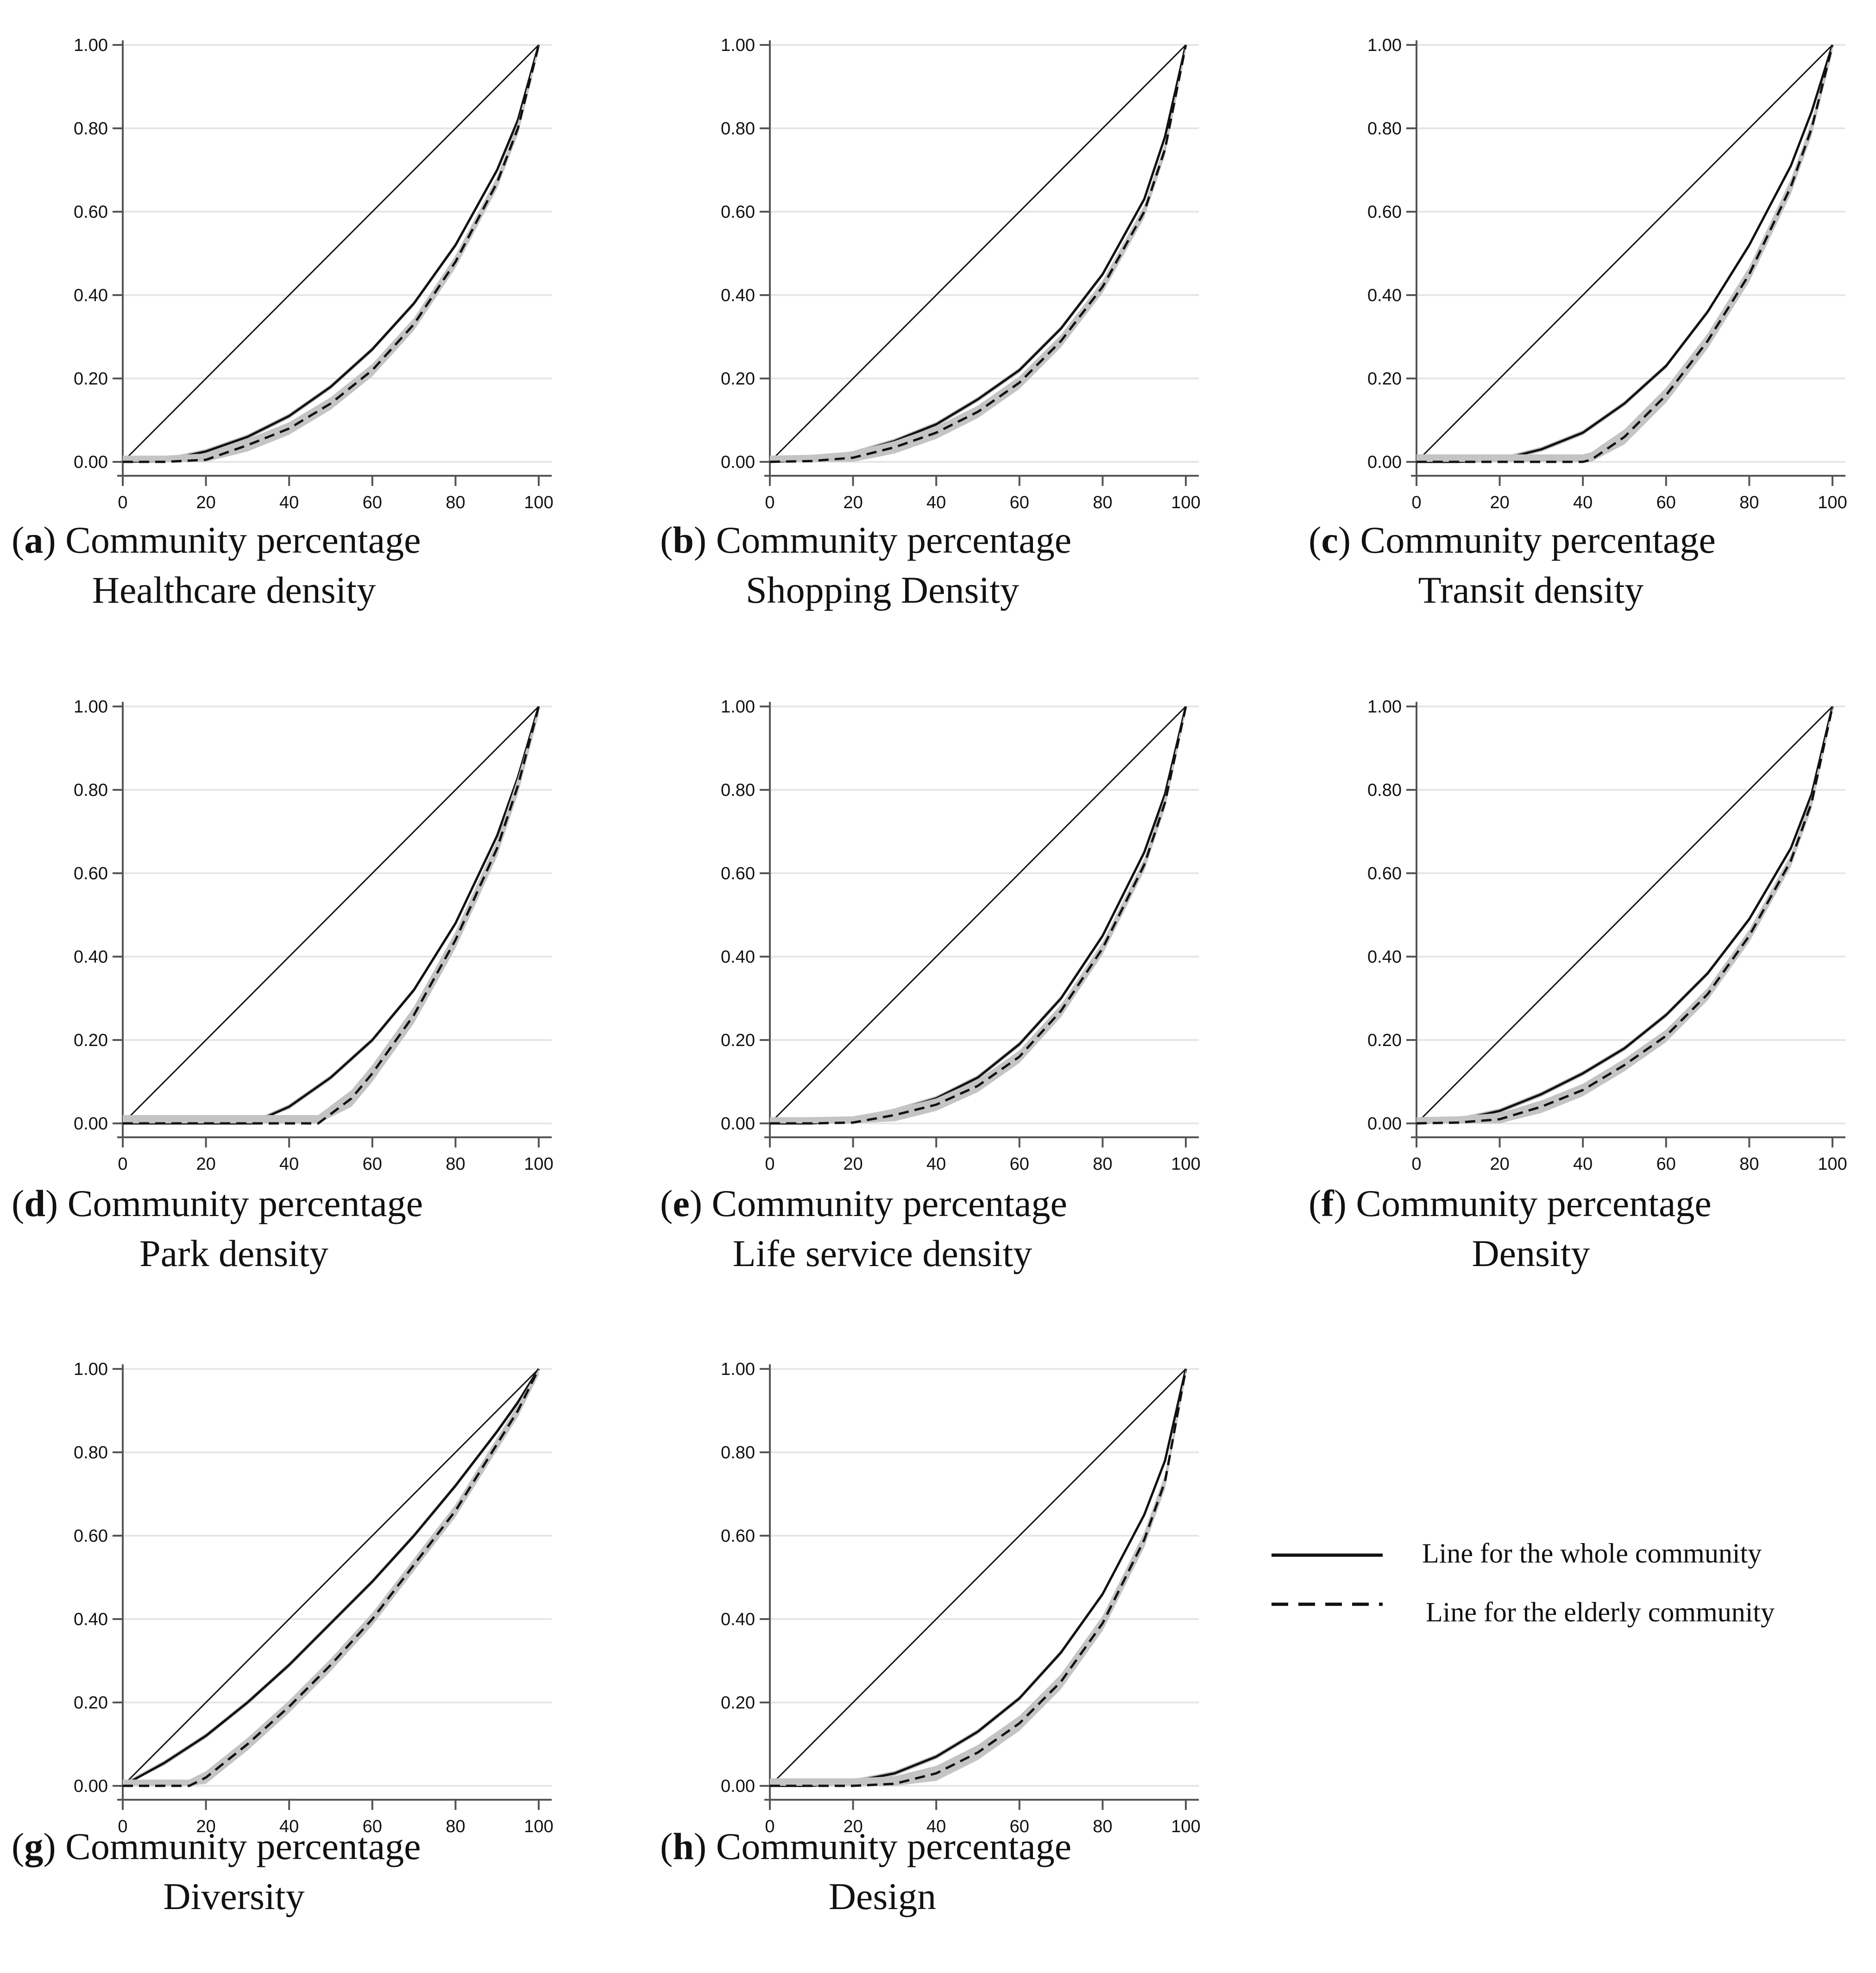 The image size is (1876, 1973). What do you see at coordinates (34, 1846) in the screenshot?
I see `caption-letter: g` at bounding box center [34, 1846].